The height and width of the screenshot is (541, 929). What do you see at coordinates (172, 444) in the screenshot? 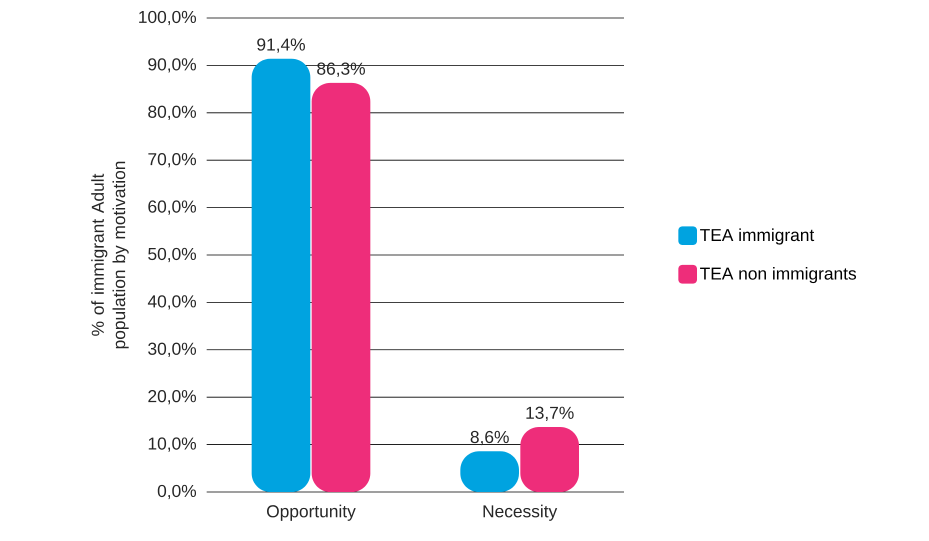
I see `y-tick-label: 10,0%` at bounding box center [172, 444].